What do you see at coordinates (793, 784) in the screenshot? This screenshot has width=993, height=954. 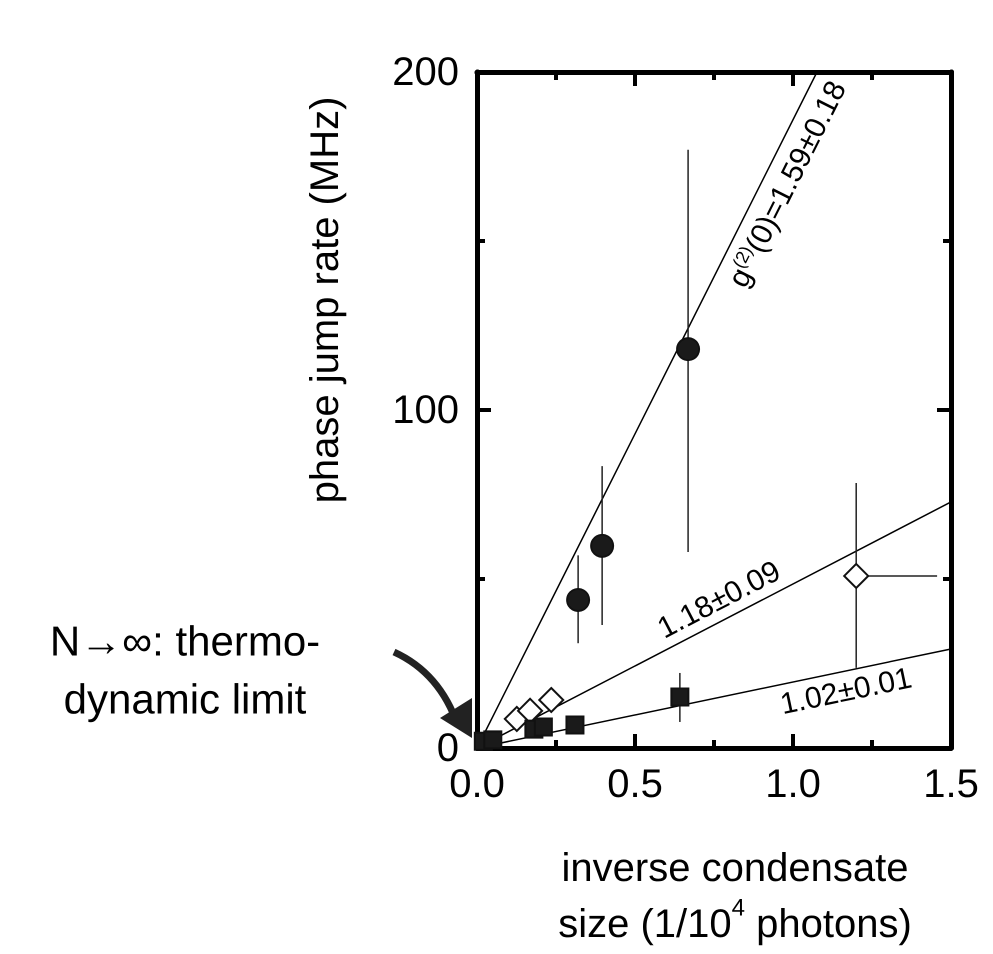 I see `x-tick-label: 1.0` at bounding box center [793, 784].